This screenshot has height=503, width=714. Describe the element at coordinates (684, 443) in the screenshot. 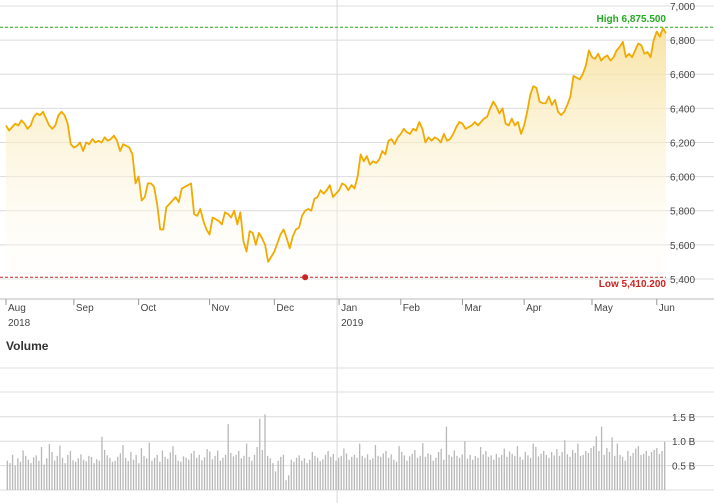

I see `volume-y-axis: 0.5 B 1.0 B 1.5 B` at that location.